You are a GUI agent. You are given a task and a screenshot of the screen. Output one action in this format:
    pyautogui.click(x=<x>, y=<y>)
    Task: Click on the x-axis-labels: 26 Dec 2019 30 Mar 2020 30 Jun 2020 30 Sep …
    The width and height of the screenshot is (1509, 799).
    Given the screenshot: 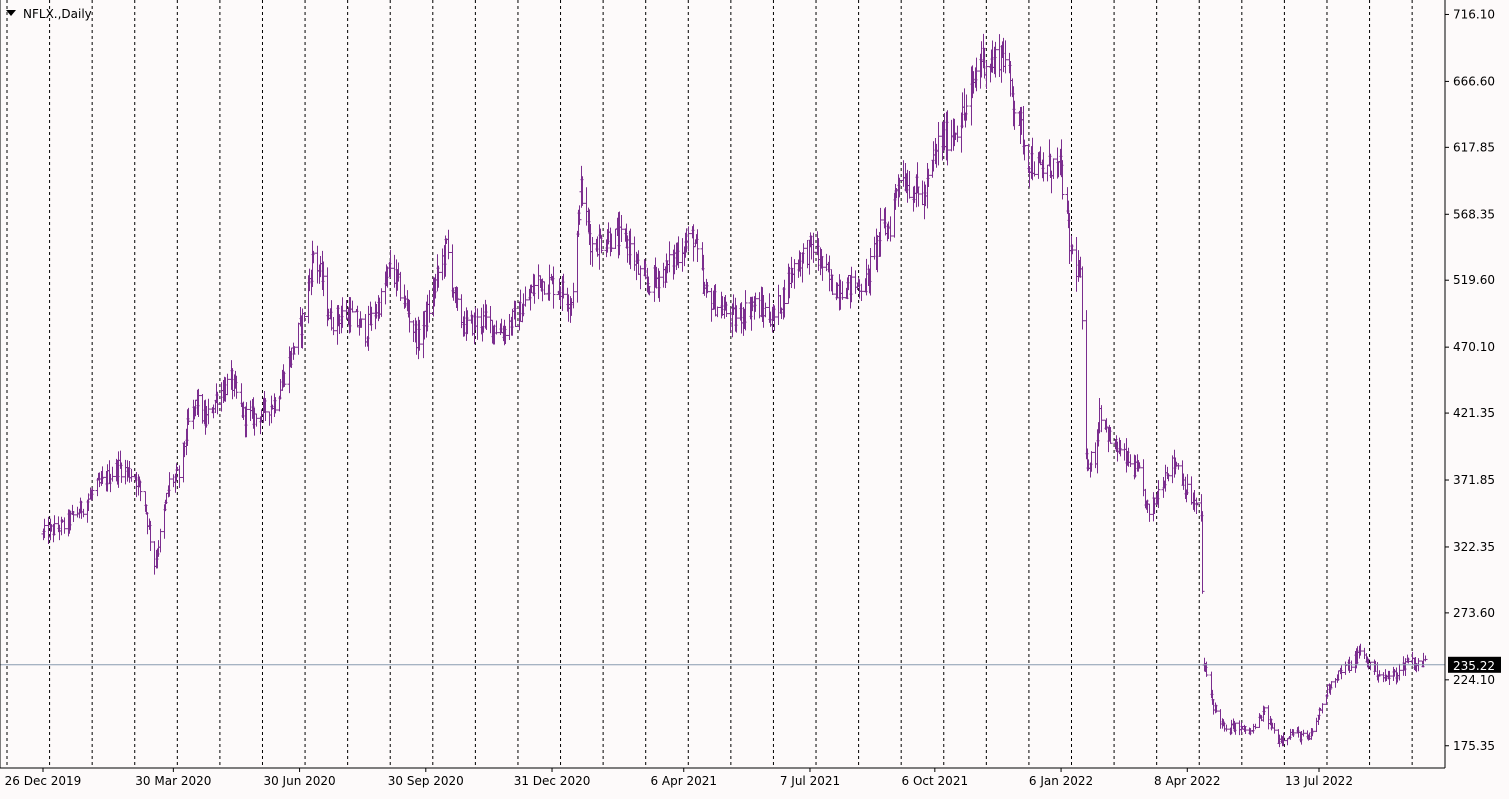 What is the action you would take?
    pyautogui.click(x=679, y=778)
    